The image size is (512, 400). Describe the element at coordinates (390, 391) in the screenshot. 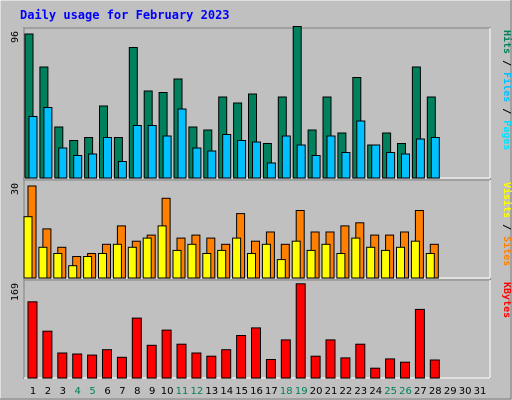

I see `day-label-25: 25` at that location.